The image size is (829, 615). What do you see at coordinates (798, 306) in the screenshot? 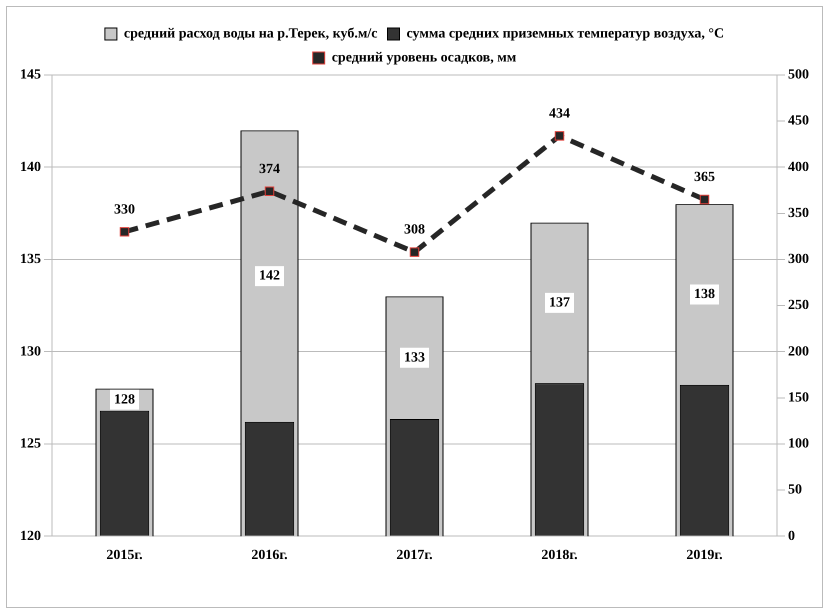
I see `y2-tick-label: 250` at bounding box center [798, 306].